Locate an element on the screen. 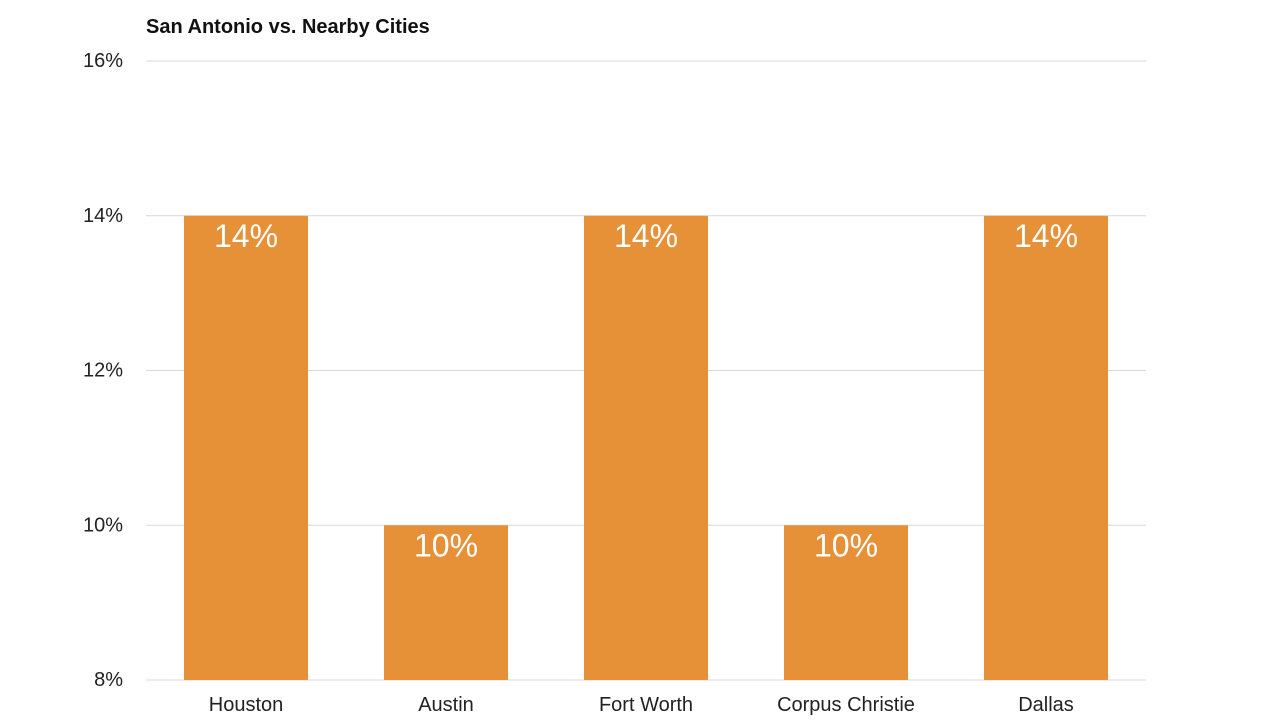 The image size is (1280, 720). y-tick-label: 8% is located at coordinates (108, 680).